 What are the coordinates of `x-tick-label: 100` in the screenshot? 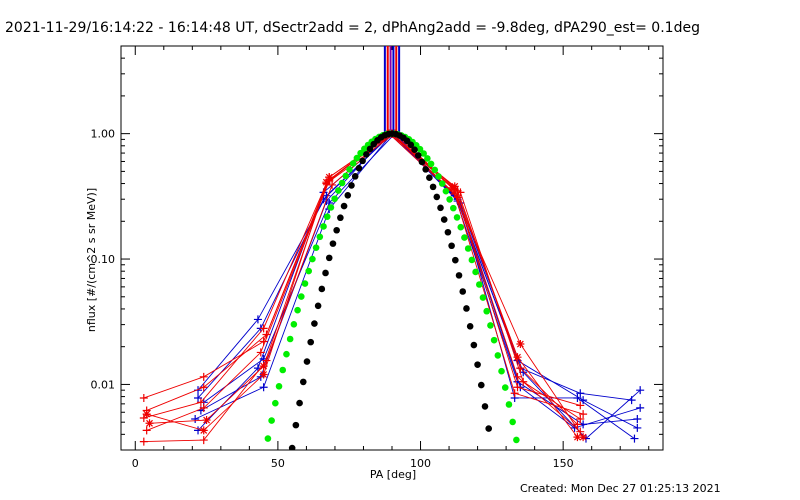 It's located at (420, 463).